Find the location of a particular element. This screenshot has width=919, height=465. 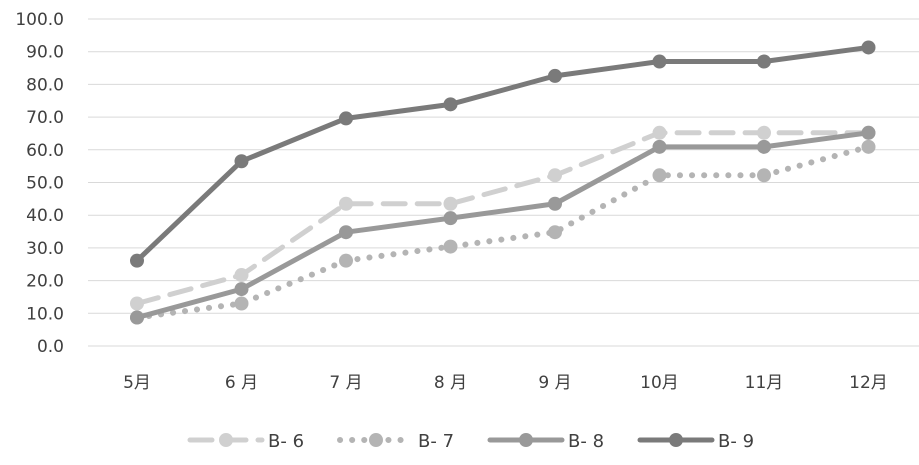

x-tick-label: 10月 is located at coordinates (659, 383).